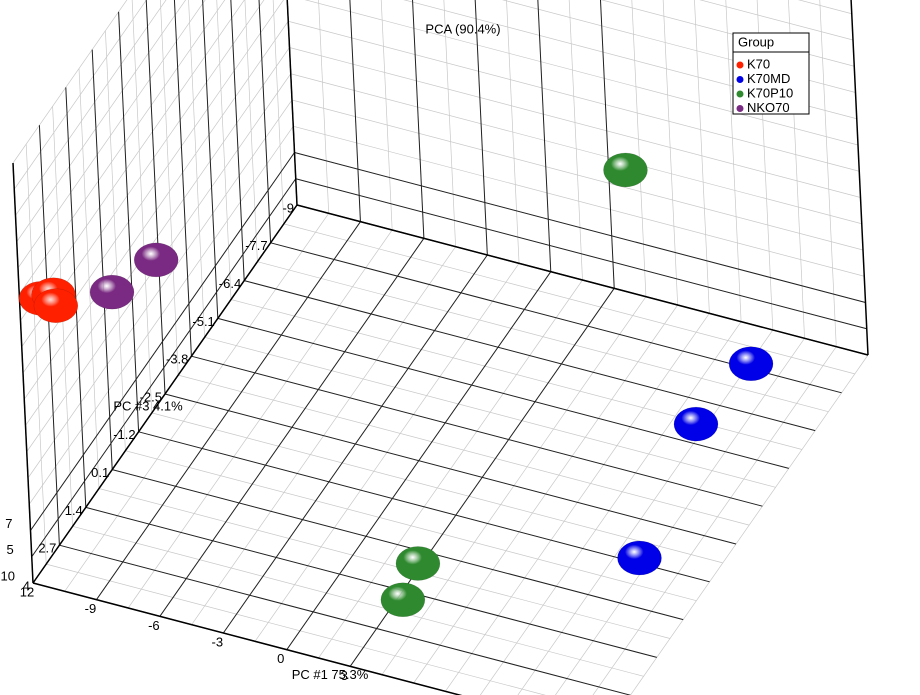  Describe the element at coordinates (47, 548) in the screenshot. I see `y-tick-label: 2.7` at that location.